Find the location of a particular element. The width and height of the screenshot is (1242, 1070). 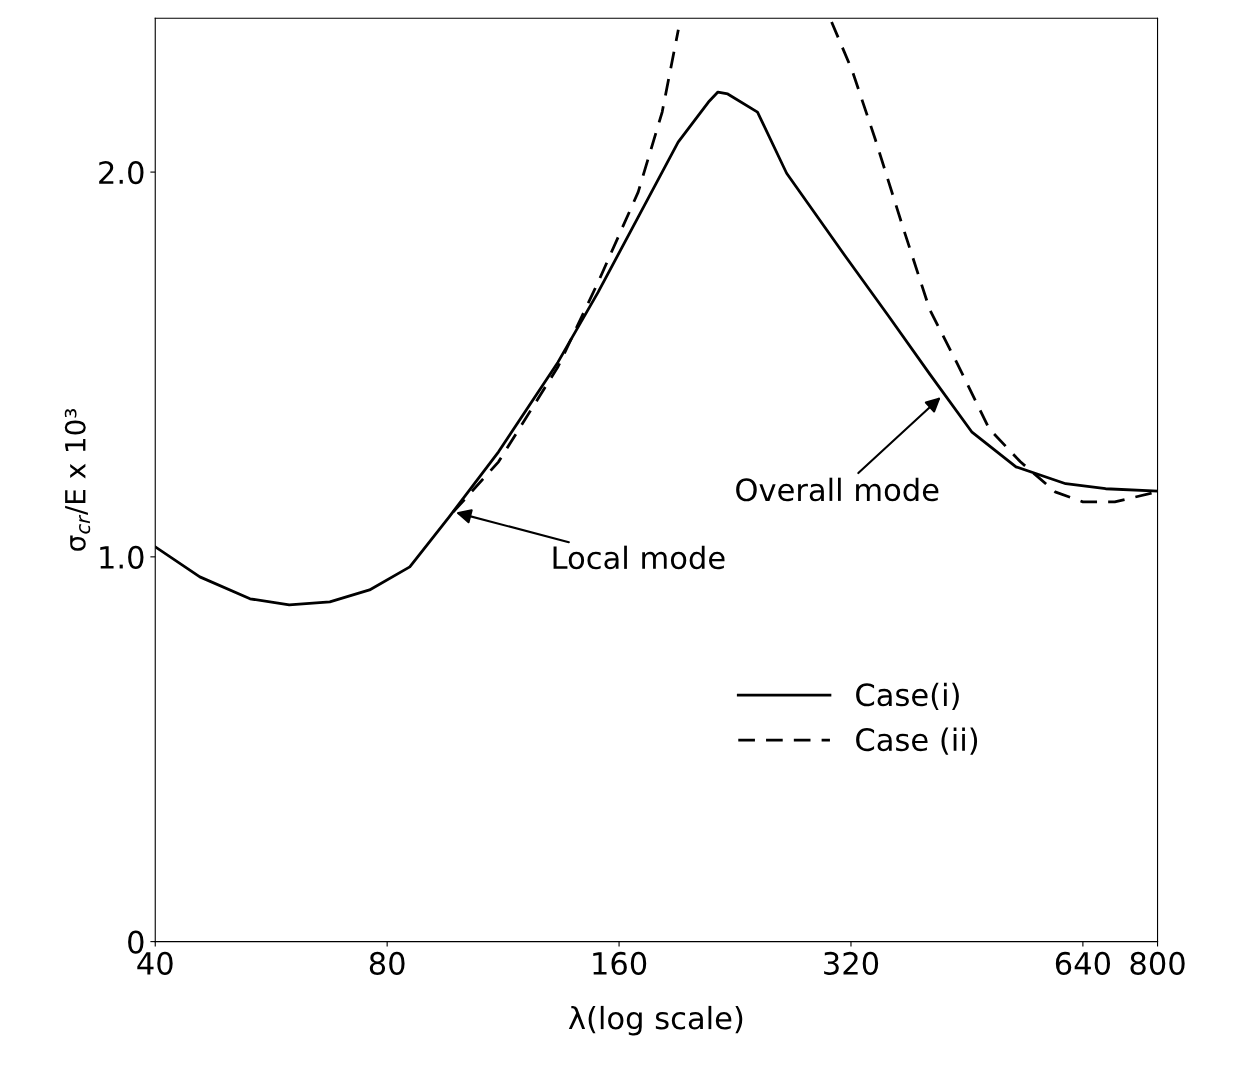

y-axis-title: σ$_{cr}$/E x 10³ is located at coordinates (77, 480).